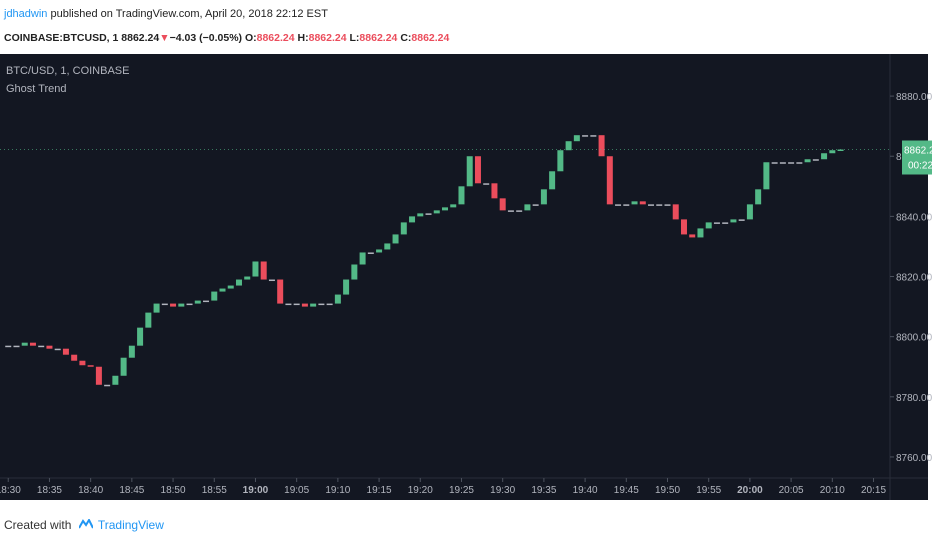 This screenshot has width=932, height=550. I want to click on x-tick-label: 19:55, so click(708, 490).